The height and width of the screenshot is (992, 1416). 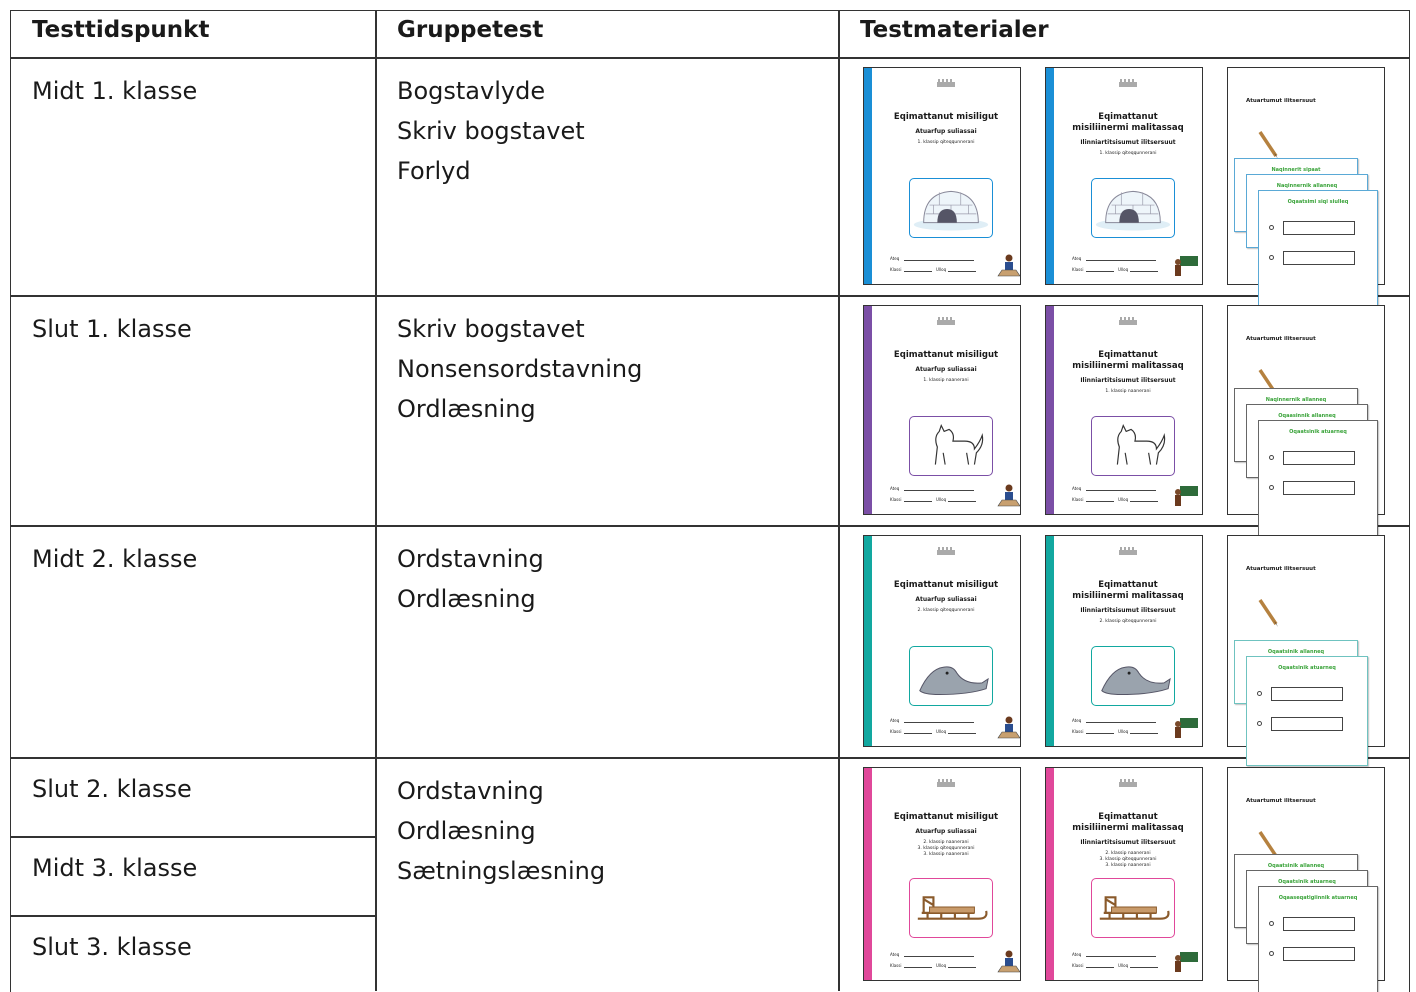 What do you see at coordinates (1128, 621) in the screenshot?
I see `cover-grade: 2. klassip qiteqqunnerani` at bounding box center [1128, 621].